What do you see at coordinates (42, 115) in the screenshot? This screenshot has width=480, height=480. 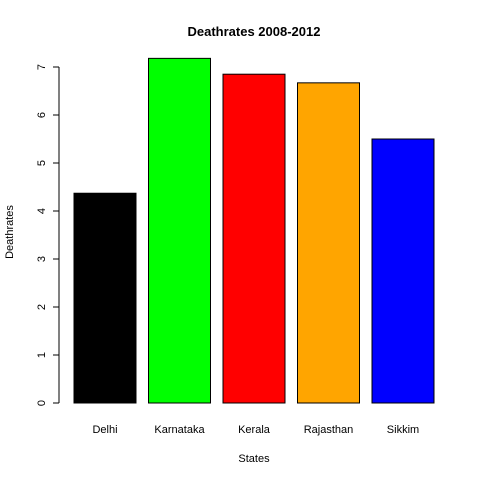 I see `y-tick-label: 6` at bounding box center [42, 115].